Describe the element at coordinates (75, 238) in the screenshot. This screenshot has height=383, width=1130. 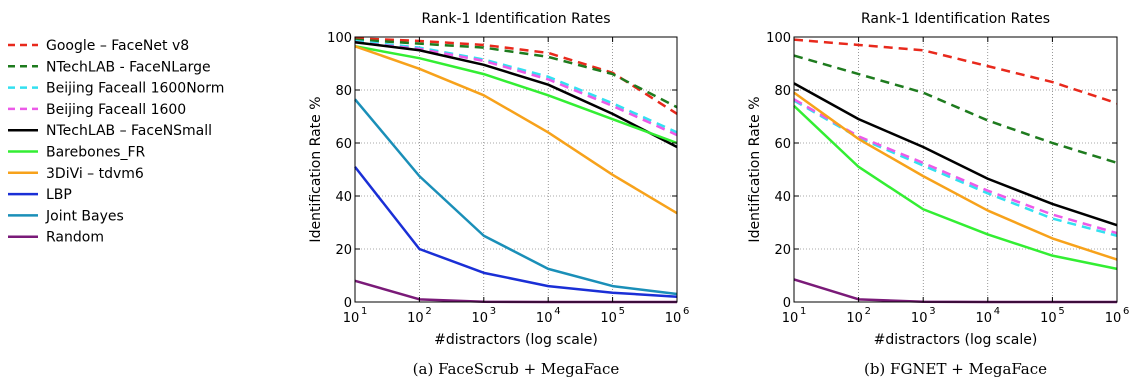
I see `legend-label-9: Random` at that location.